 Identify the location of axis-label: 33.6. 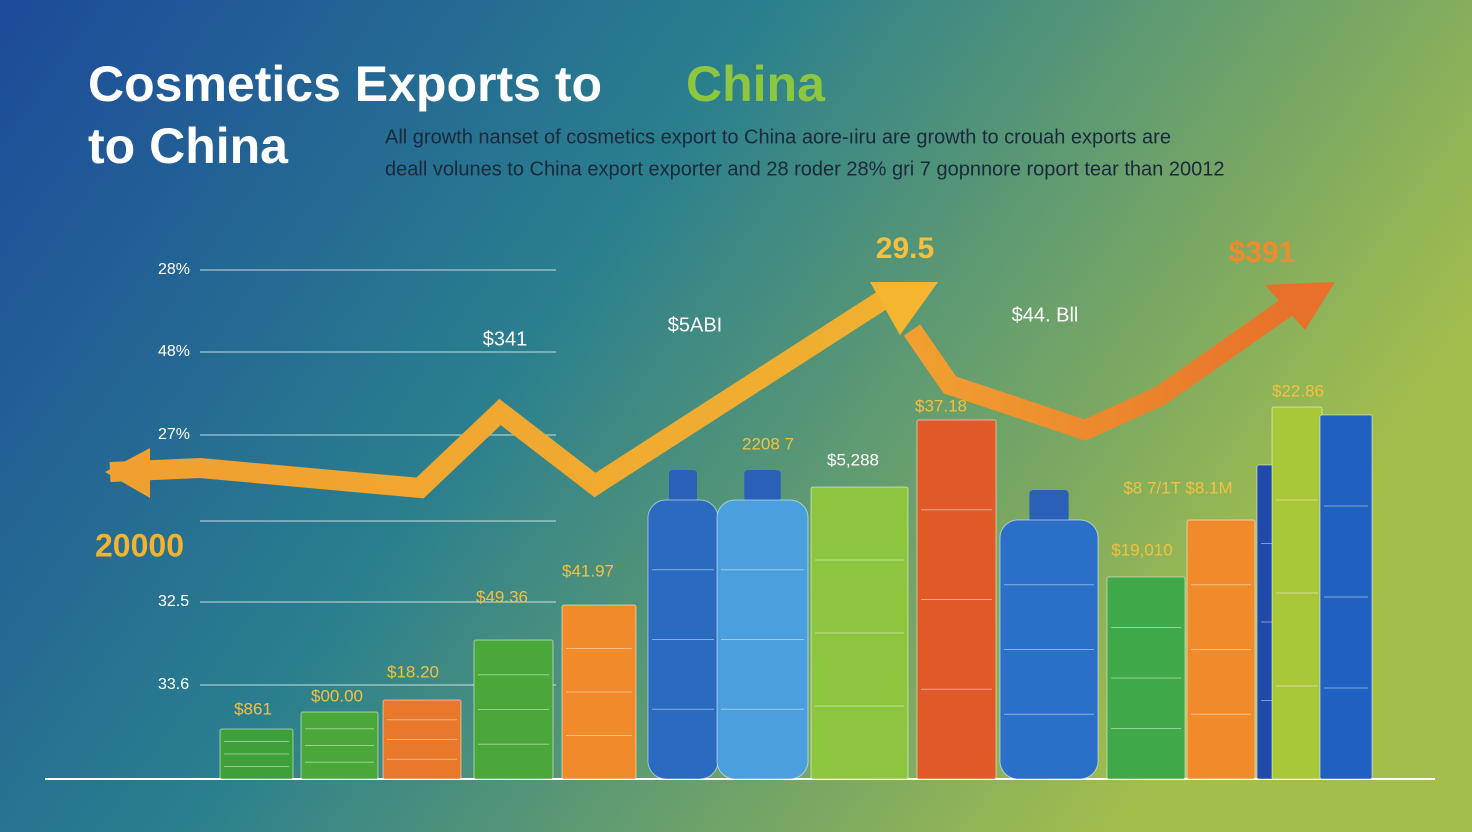
(173, 684).